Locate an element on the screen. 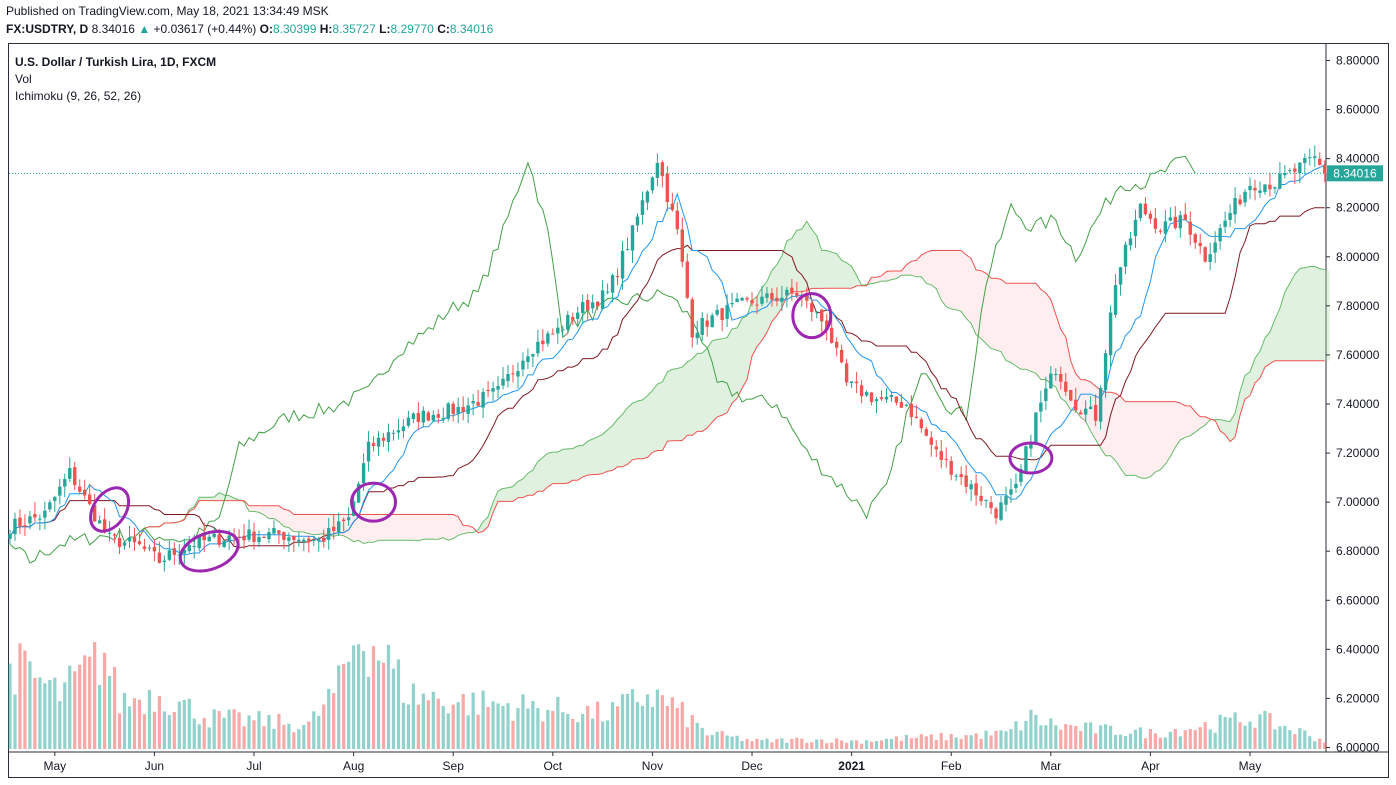  x-tick-label: May is located at coordinates (1250, 766).